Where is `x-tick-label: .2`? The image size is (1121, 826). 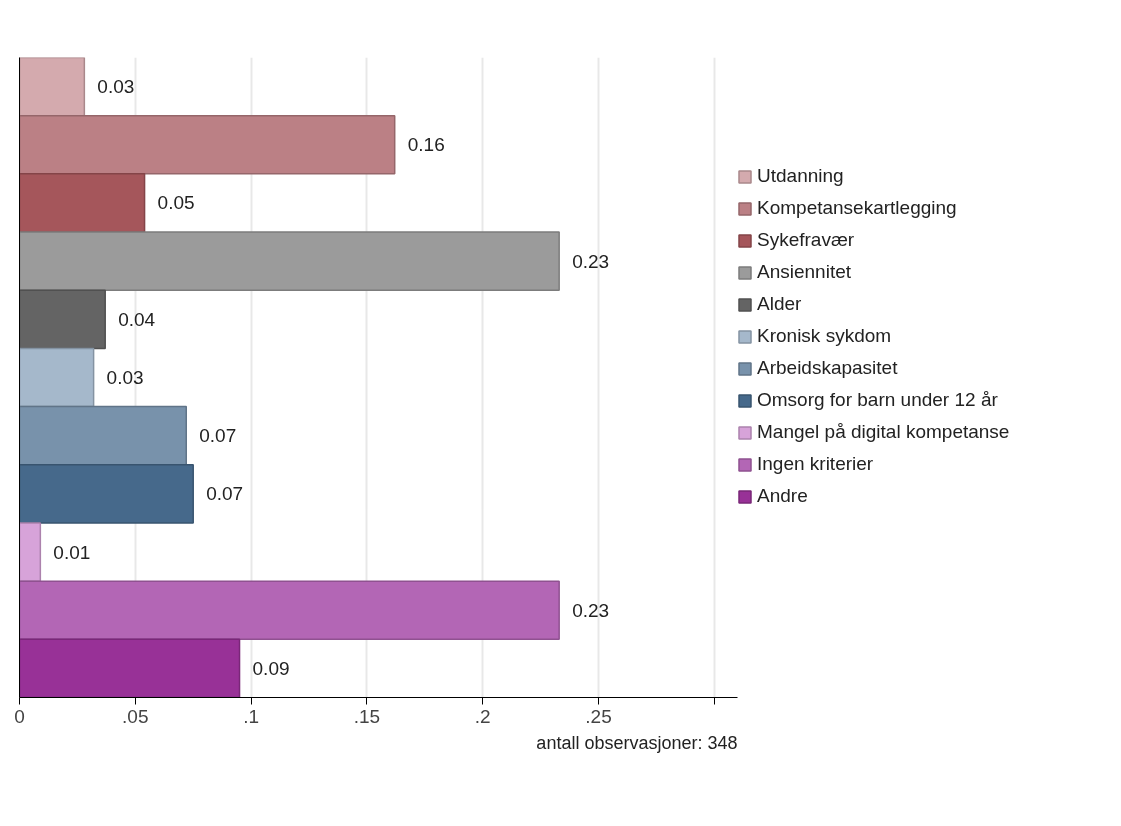
x-tick-label: .2 is located at coordinates (482, 716).